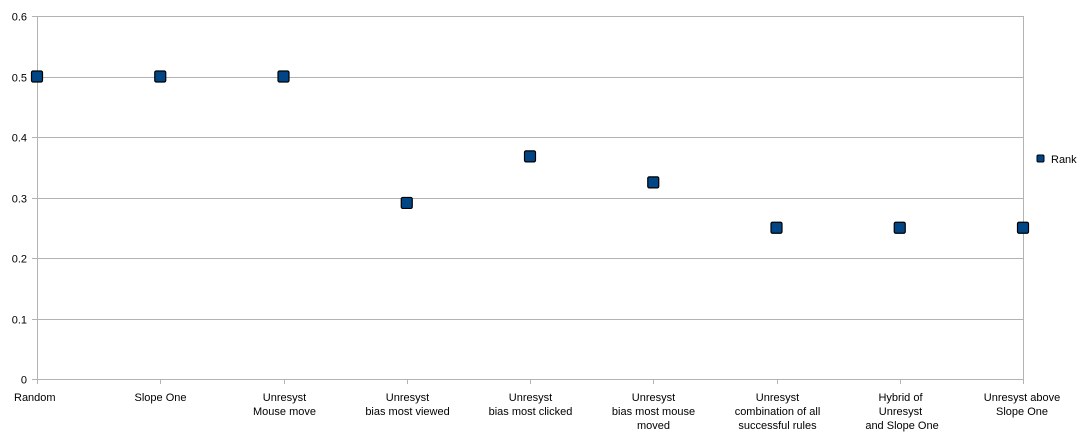 The height and width of the screenshot is (440, 1086). I want to click on y-tick-label: 0.1, so click(19, 321).